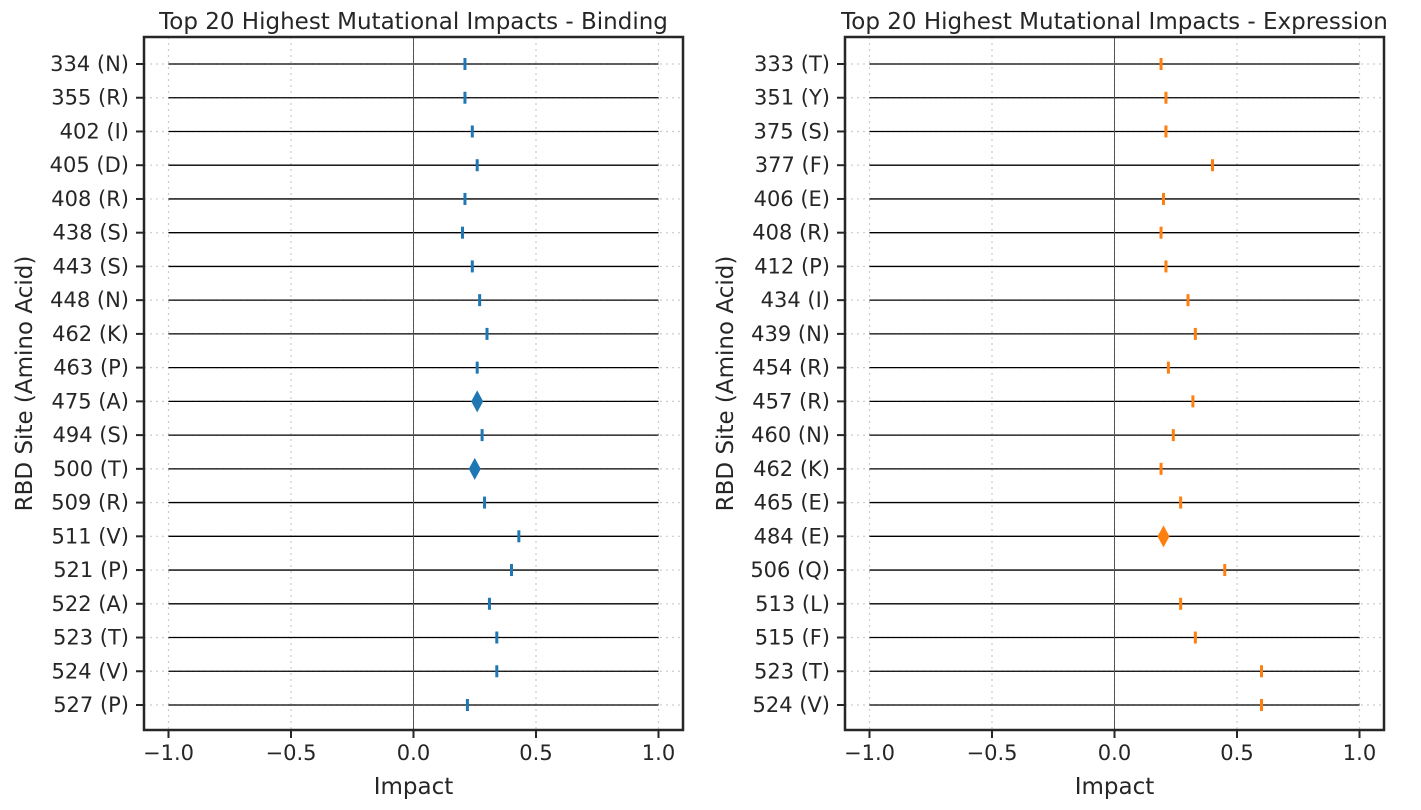  What do you see at coordinates (792, 98) in the screenshot?
I see `y-tick-label: 351 (Y)` at bounding box center [792, 98].